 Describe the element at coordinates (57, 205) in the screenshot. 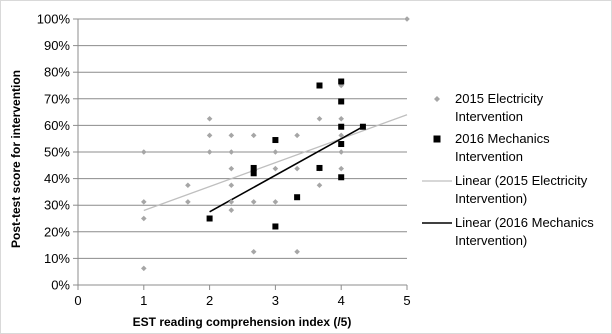

I see `y-tick-label: 30%` at that location.